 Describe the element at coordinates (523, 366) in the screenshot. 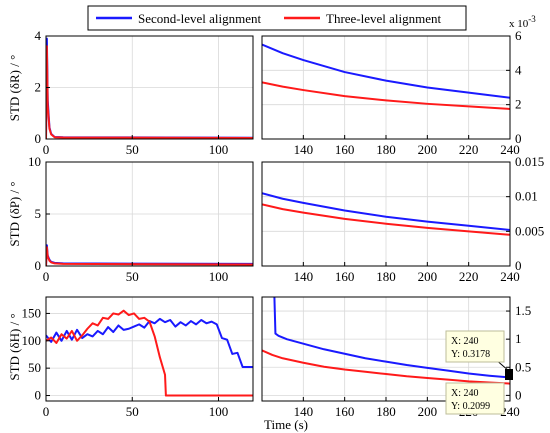

I see `y-tick-label: 0.5` at that location.